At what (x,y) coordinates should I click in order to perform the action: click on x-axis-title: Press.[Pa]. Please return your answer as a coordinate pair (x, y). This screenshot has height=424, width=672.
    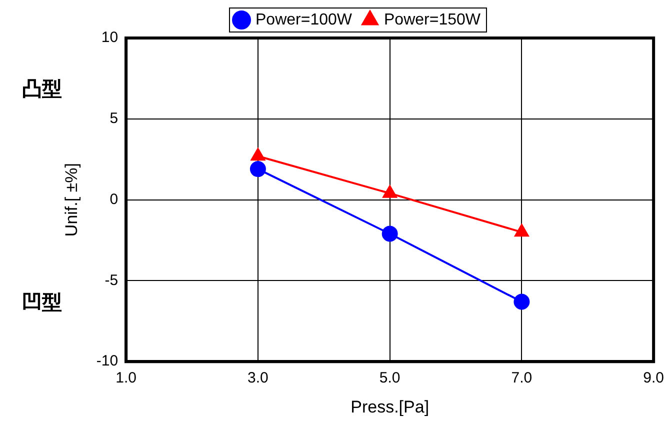
    Looking at the image, I should click on (390, 406).